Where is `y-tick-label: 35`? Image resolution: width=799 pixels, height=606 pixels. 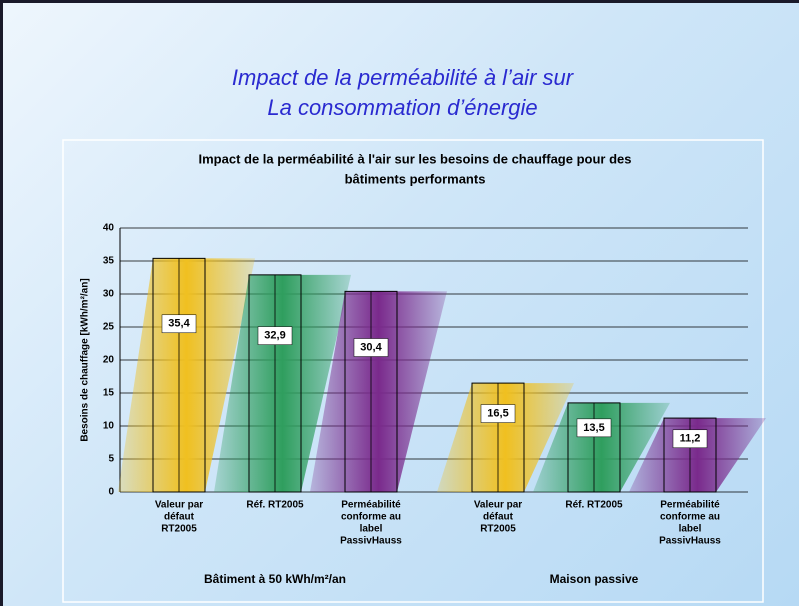 y-tick-label: 35 is located at coordinates (109, 261).